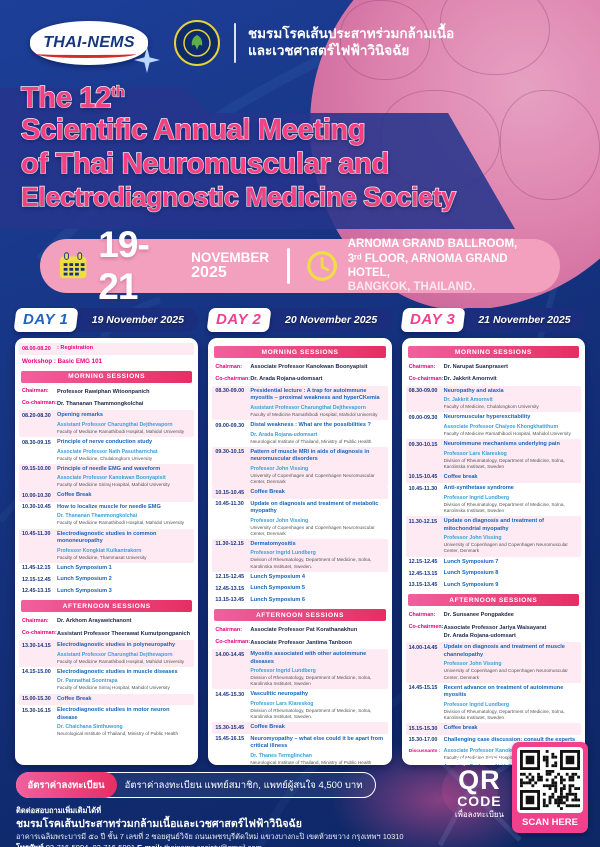 Image resolution: width=600 pixels, height=847 pixels. I want to click on day-badge: DAY 2, so click(239, 319).